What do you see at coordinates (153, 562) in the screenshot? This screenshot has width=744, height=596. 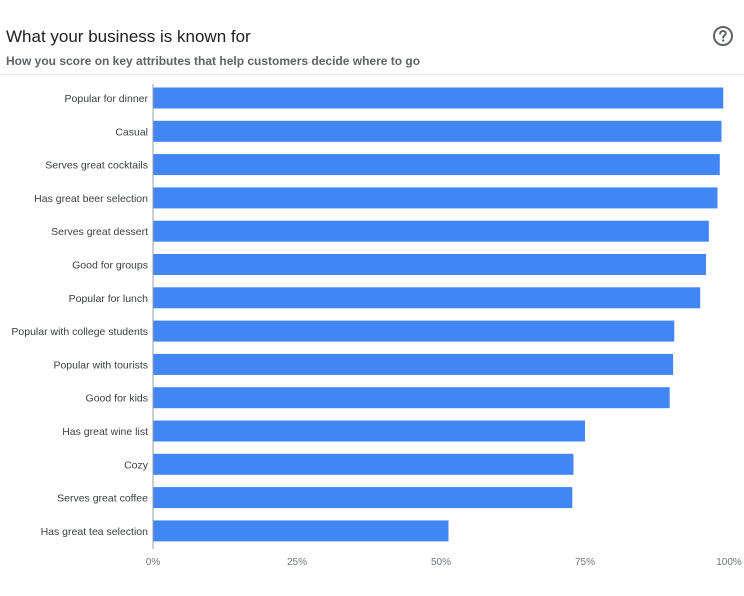 I see `x-tick-label: 0%` at bounding box center [153, 562].